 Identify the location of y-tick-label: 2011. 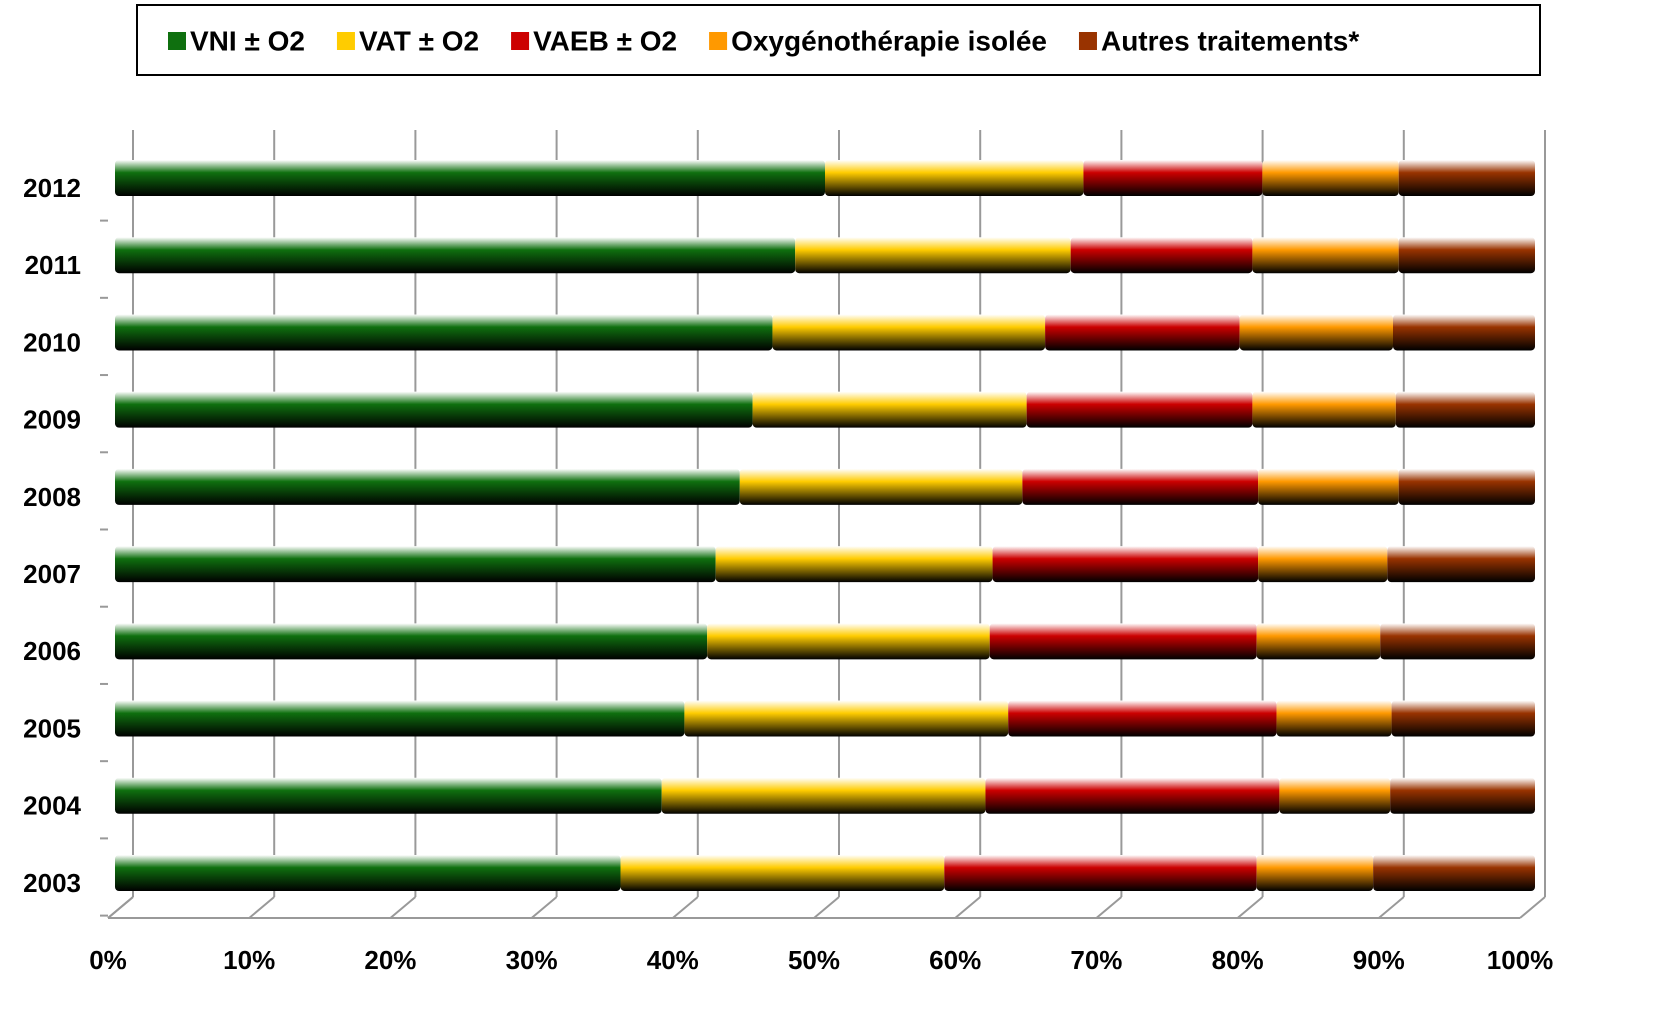
(53, 265).